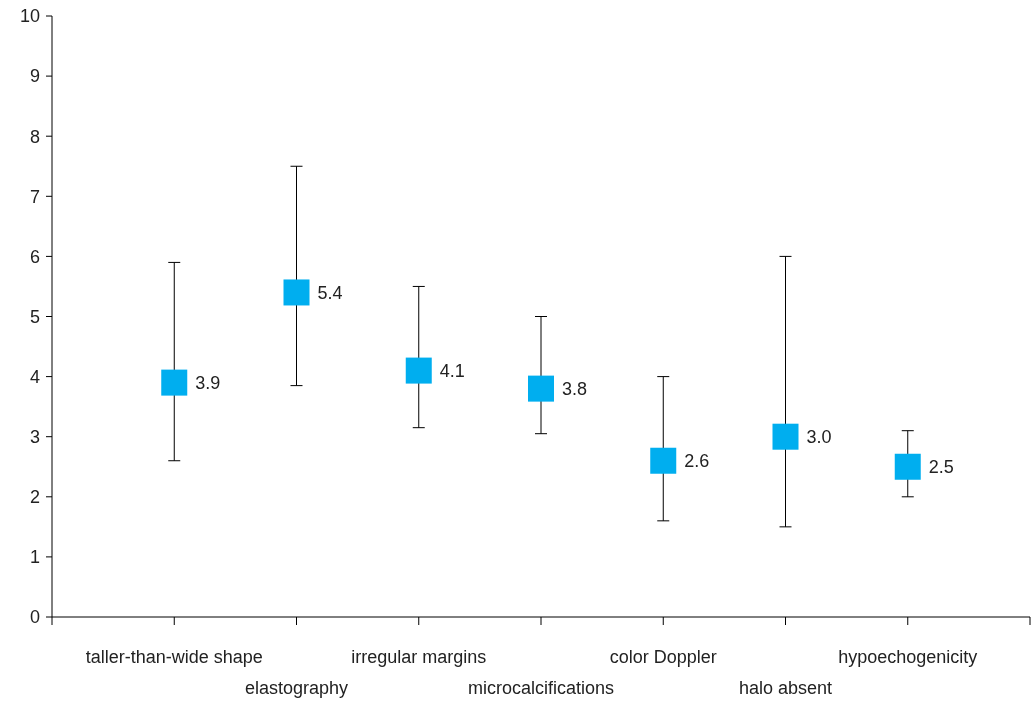  I want to click on y-tick-label: 2, so click(34, 497).